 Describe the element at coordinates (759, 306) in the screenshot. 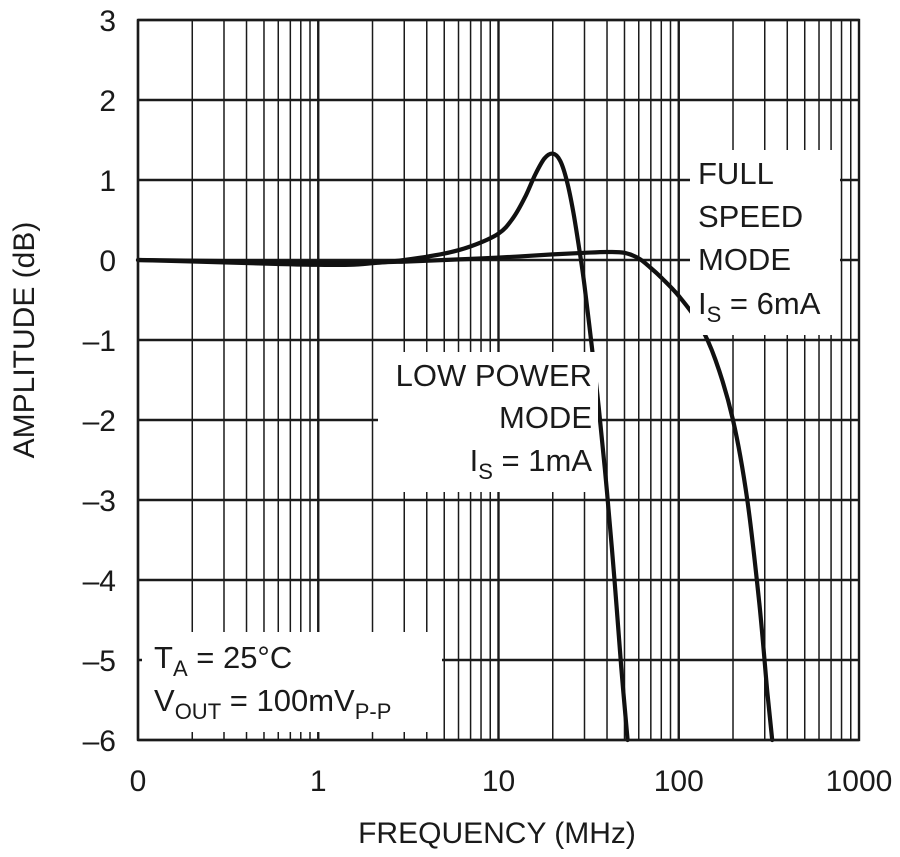

I see `full-speed-current: IS = 6mA` at that location.